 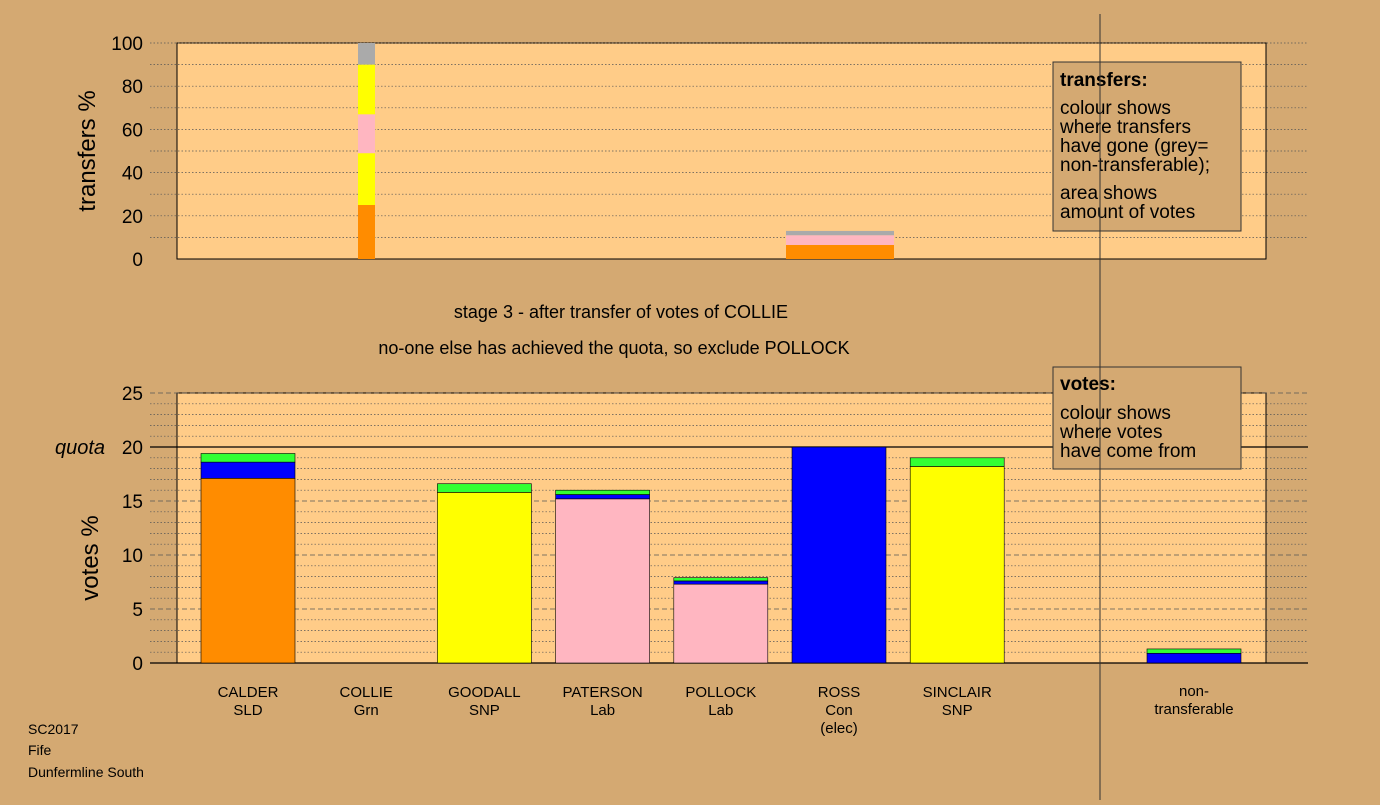 I want to click on votes-legend-line: where votes, so click(x=1110, y=432).